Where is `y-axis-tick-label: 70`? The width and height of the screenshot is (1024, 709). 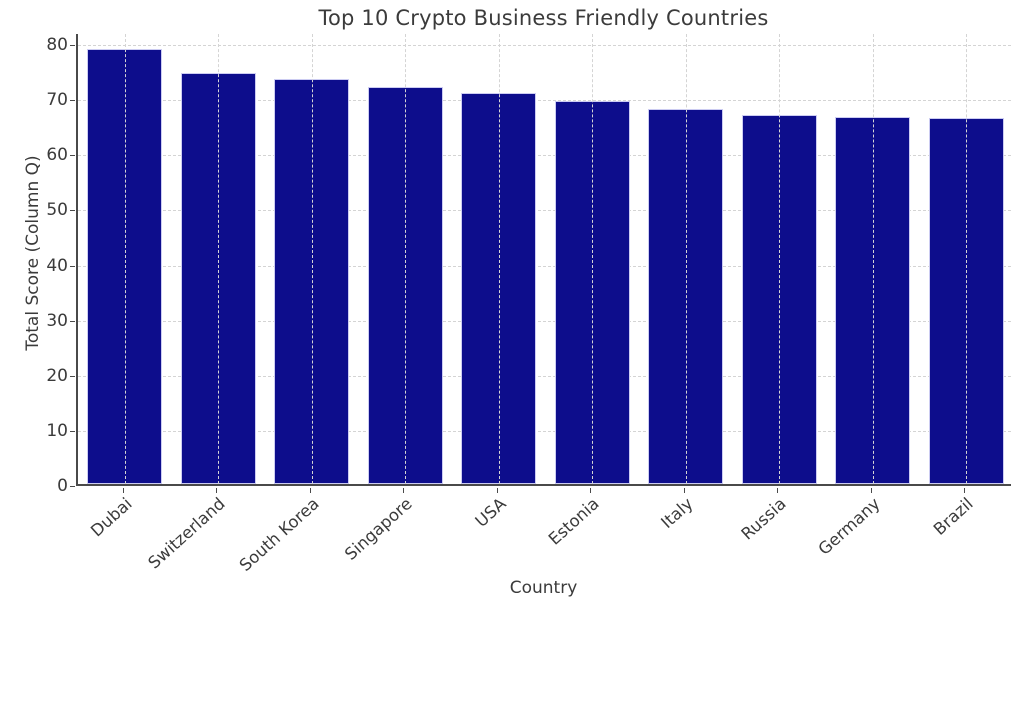 y-axis-tick-label: 70 is located at coordinates (57, 100).